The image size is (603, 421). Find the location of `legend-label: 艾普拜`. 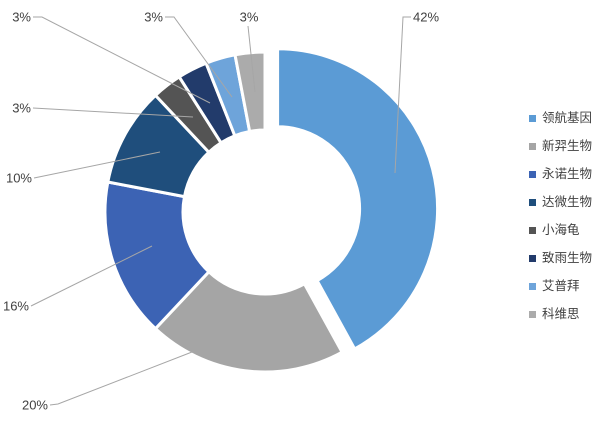

legend-label: 艾普拜 is located at coordinates (561, 285).